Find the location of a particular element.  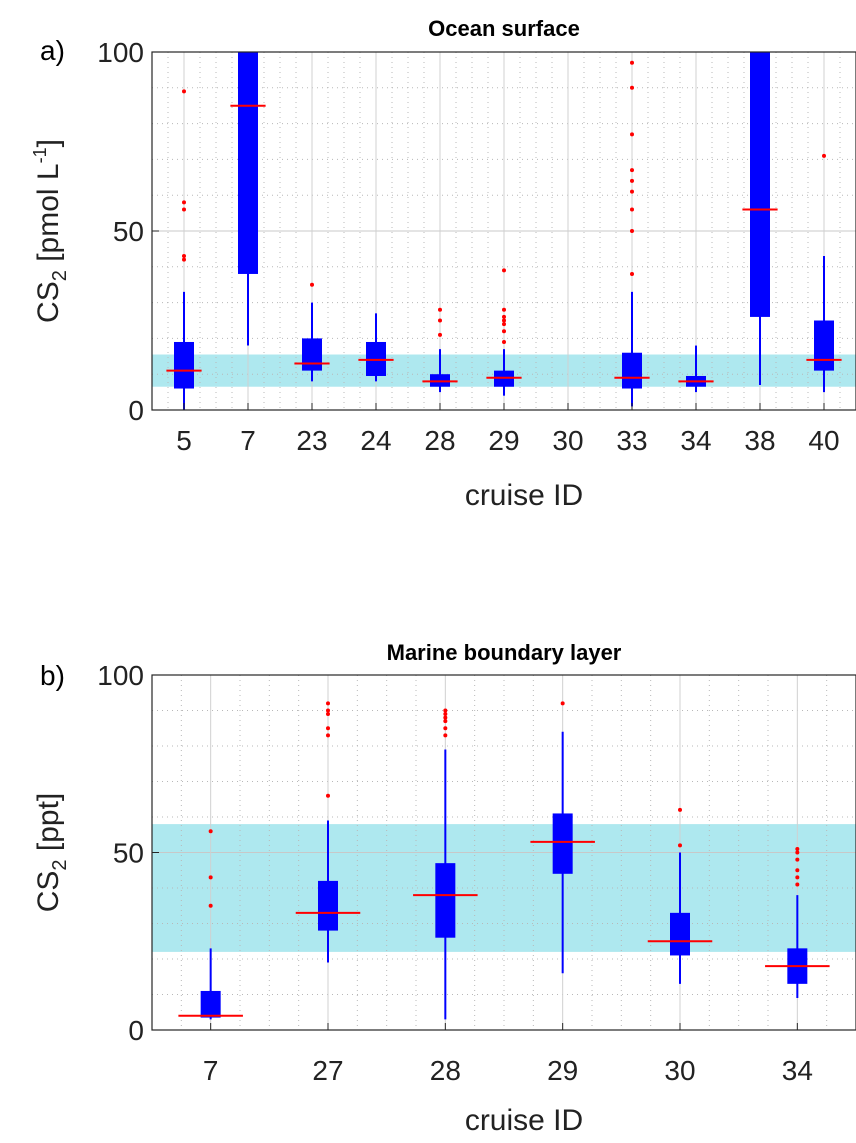

chart-title: Ocean surface is located at coordinates (504, 28).